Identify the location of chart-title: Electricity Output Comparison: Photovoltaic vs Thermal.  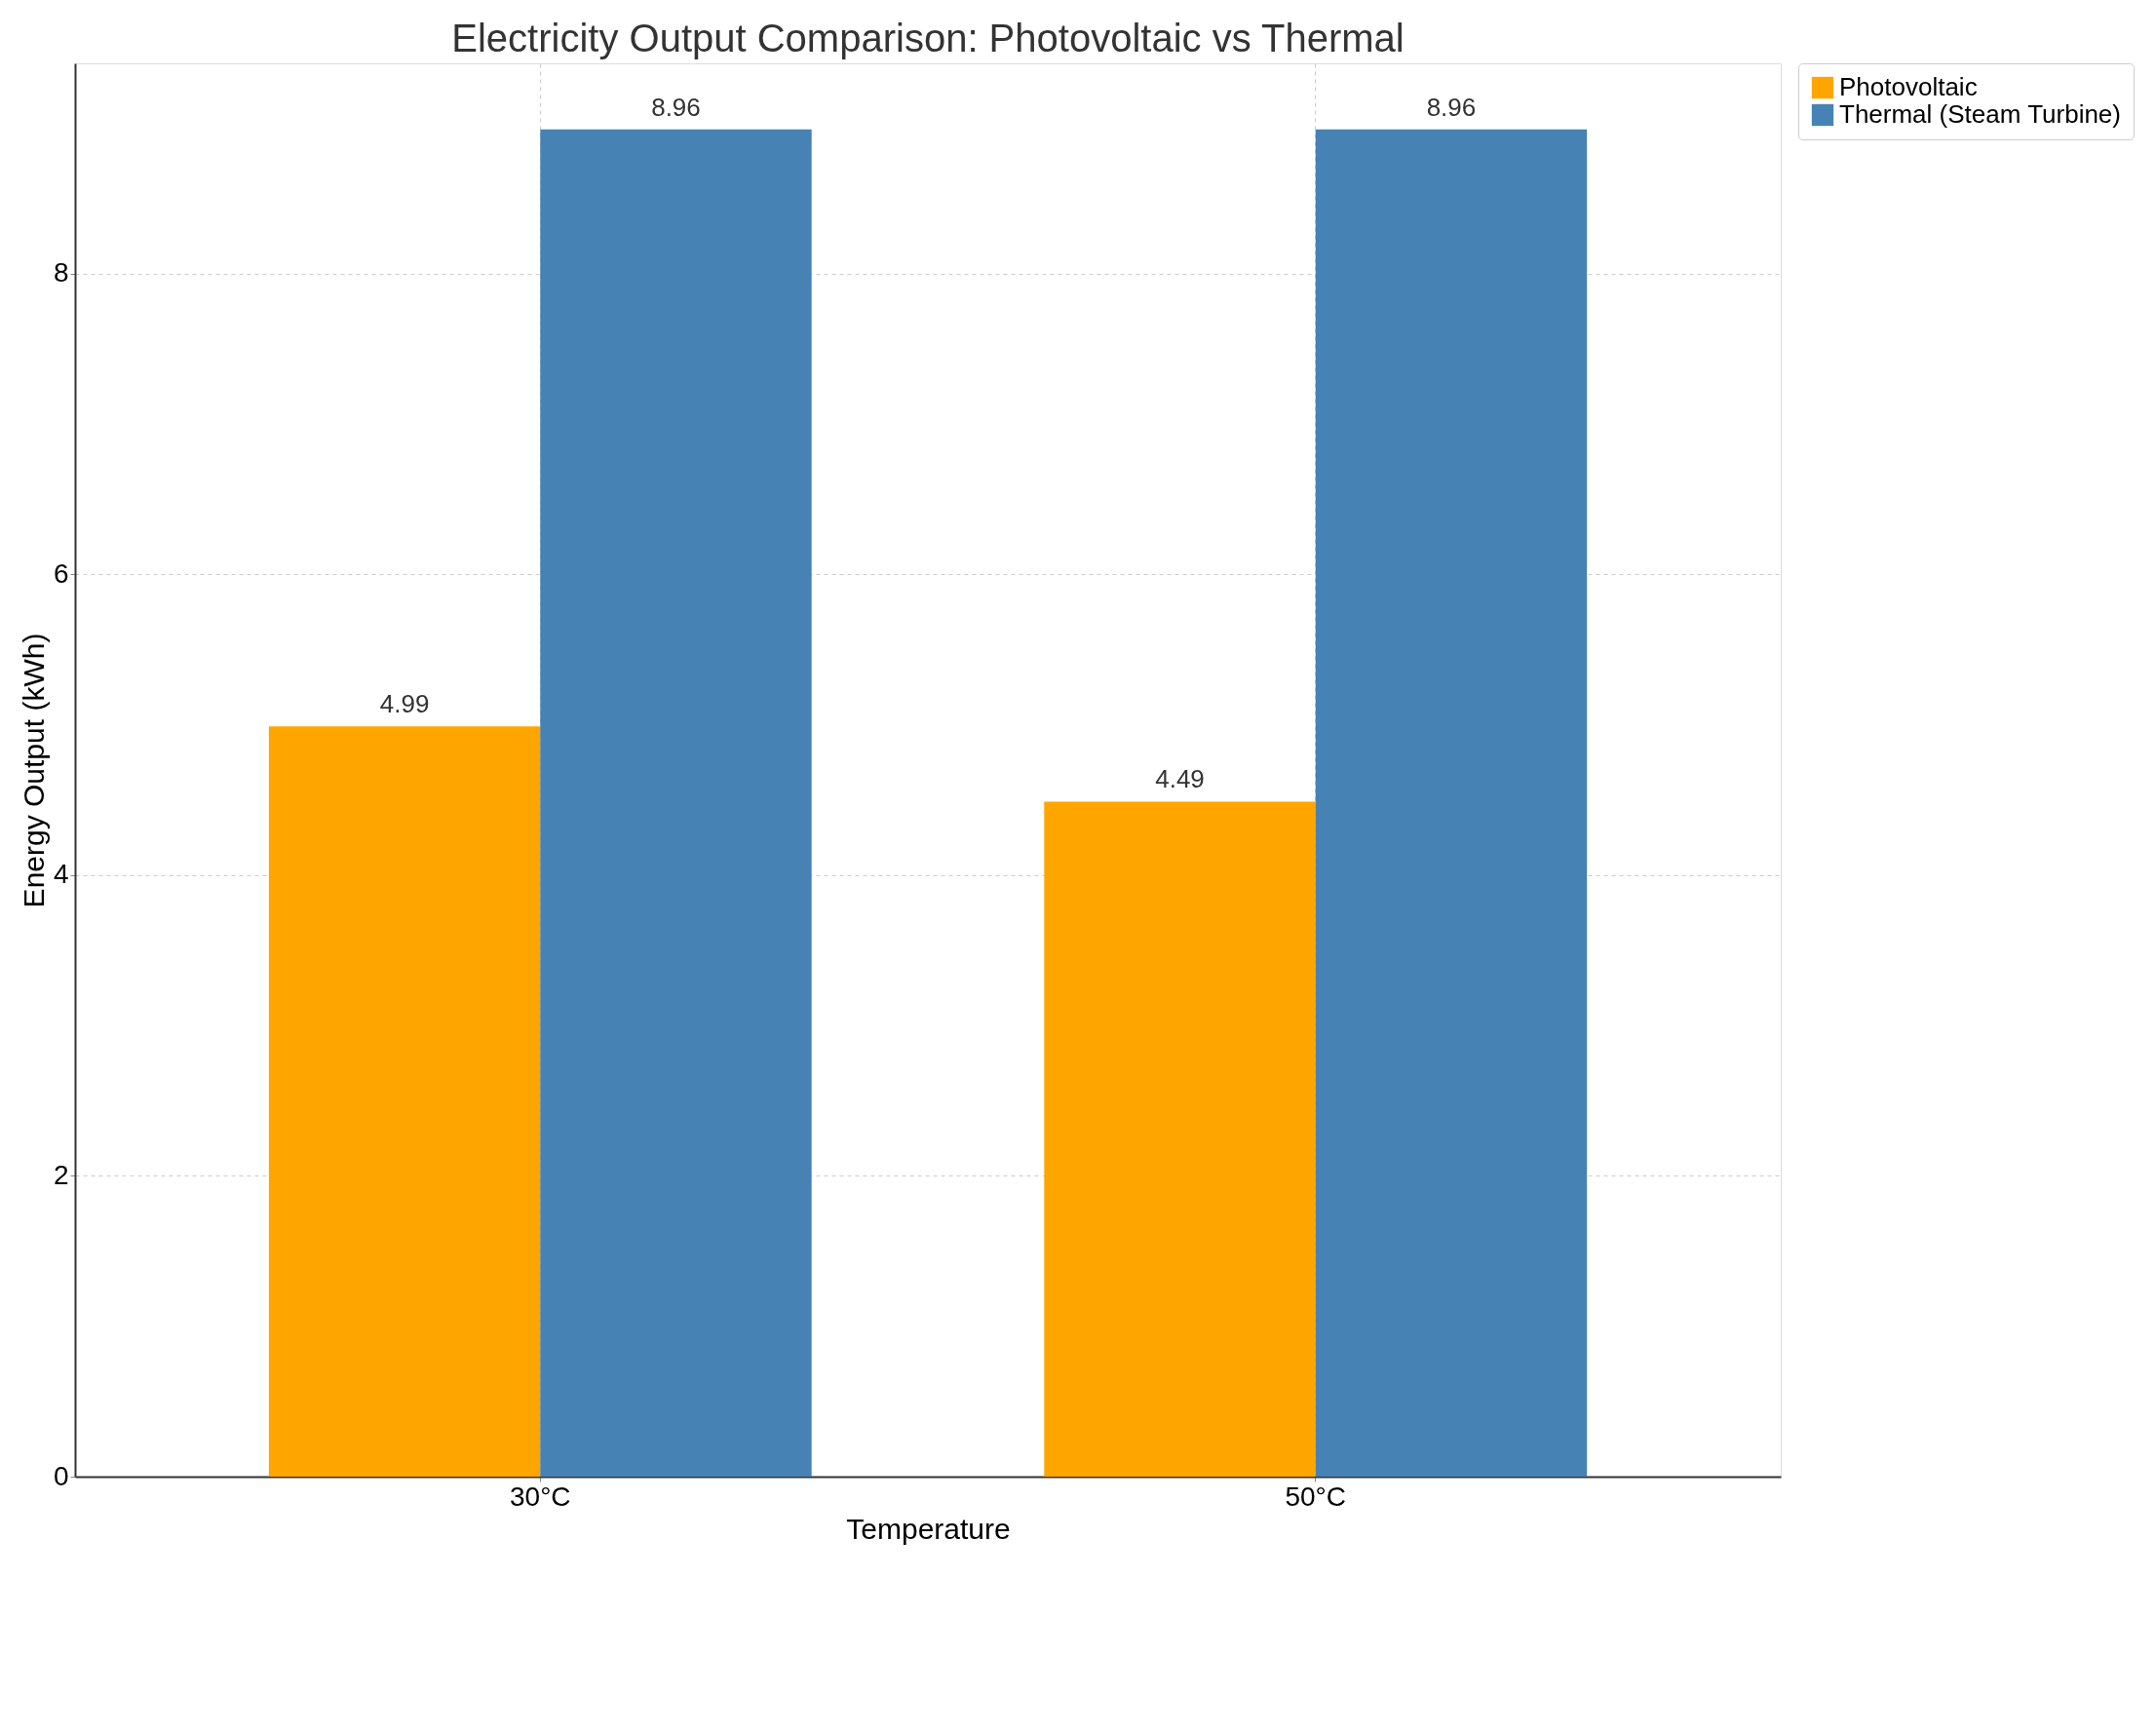
(928, 37).